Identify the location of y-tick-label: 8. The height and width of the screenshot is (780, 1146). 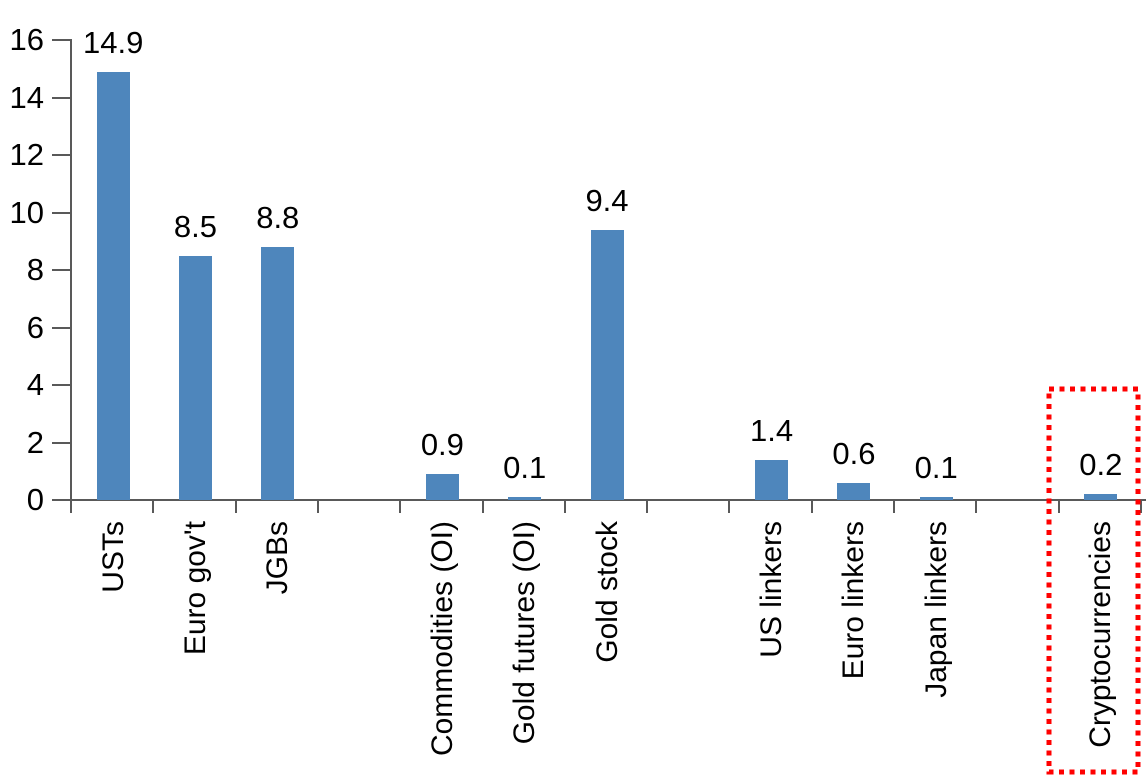
(35, 269).